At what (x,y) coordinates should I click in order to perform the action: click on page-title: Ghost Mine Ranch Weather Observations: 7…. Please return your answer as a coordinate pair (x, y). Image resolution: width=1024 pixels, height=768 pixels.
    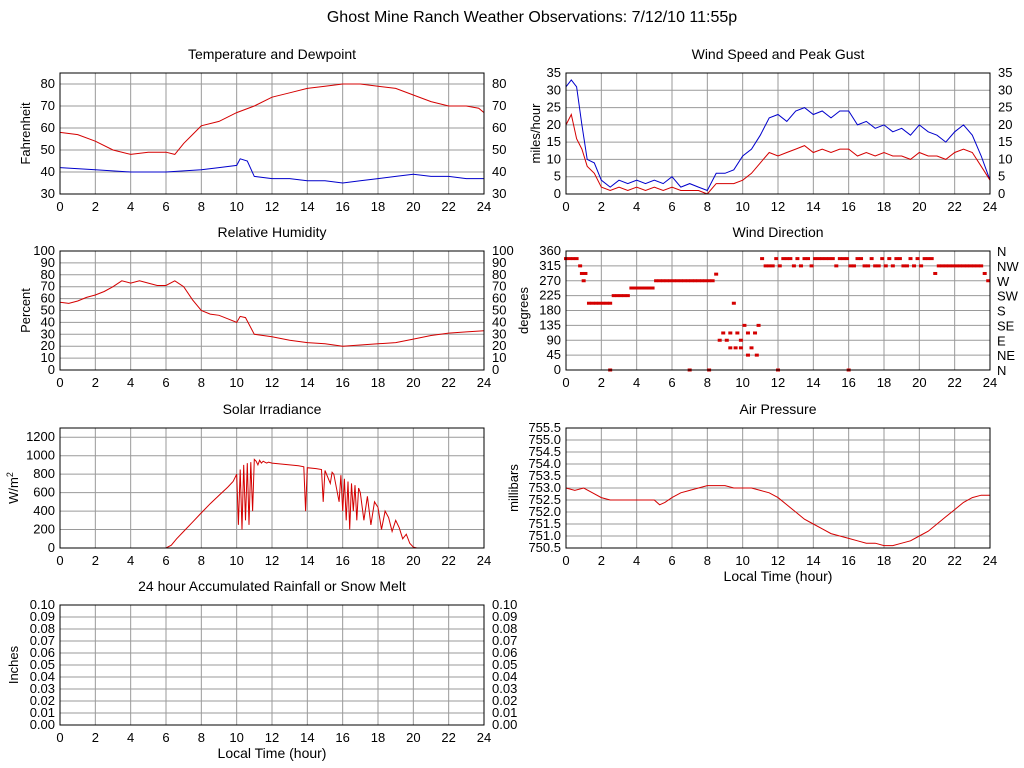
    Looking at the image, I should click on (532, 17).